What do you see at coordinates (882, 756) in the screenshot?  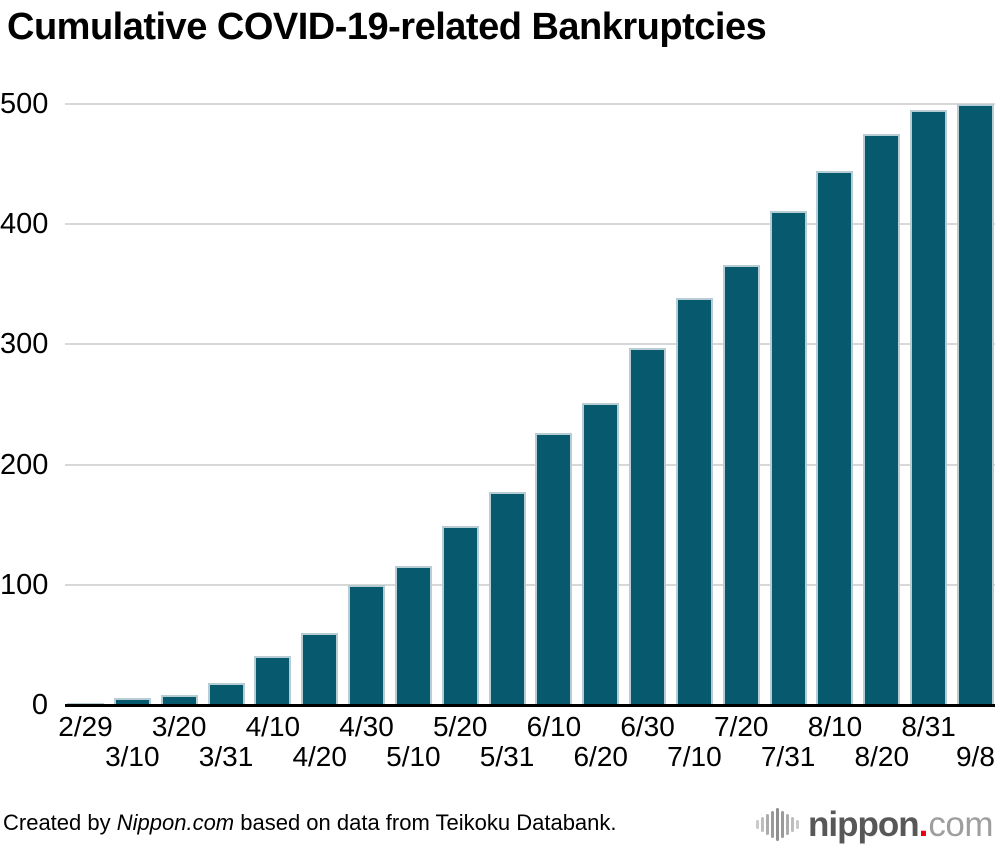 I see `x-tick-label-8/20: 8/20` at bounding box center [882, 756].